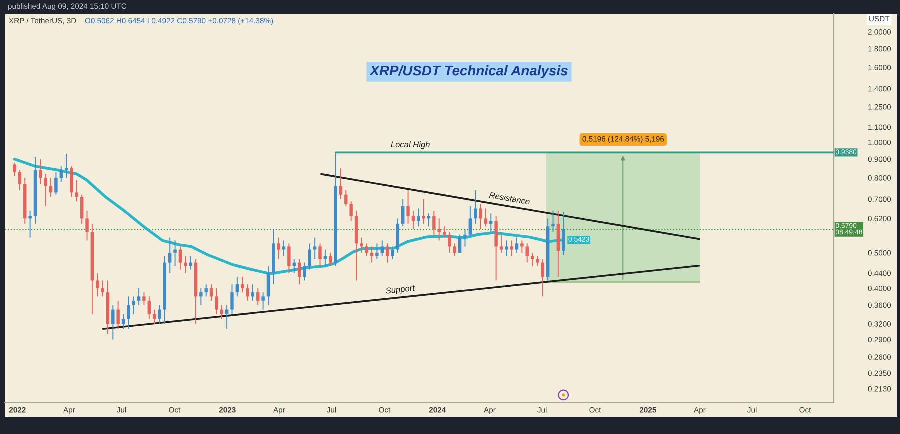 The height and width of the screenshot is (434, 900). I want to click on annotation: Support, so click(401, 290).